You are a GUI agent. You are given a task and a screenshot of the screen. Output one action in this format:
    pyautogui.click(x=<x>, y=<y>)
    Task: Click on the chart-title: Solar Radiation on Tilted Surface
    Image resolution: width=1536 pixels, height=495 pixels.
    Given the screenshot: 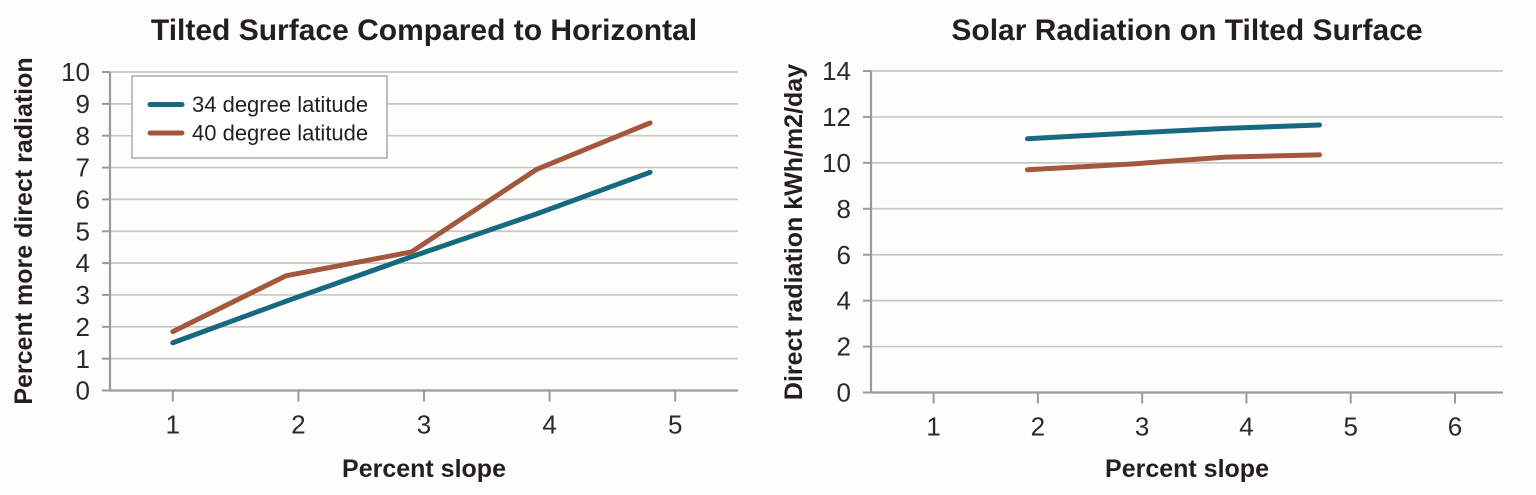 What is the action you would take?
    pyautogui.click(x=1186, y=30)
    